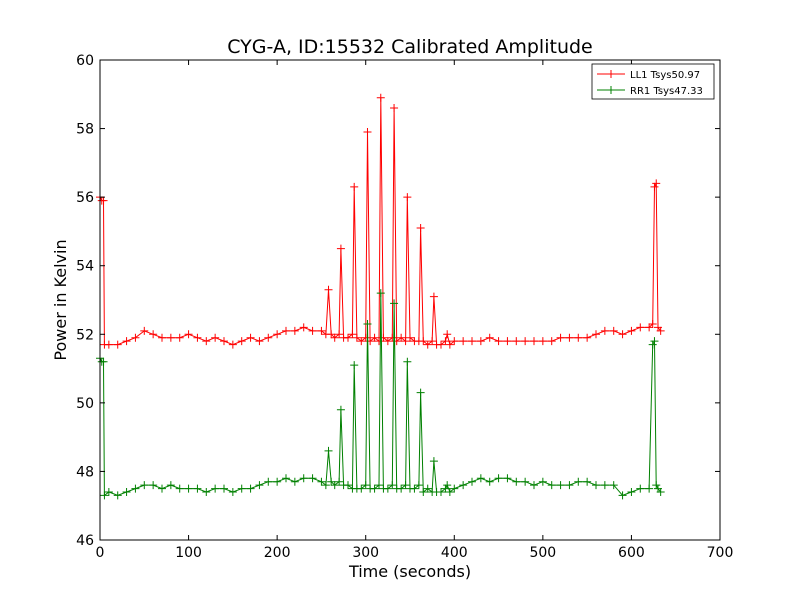  I want to click on legend: LL1 Tsys50.97 RR1 Tsys47.33, so click(653, 81).